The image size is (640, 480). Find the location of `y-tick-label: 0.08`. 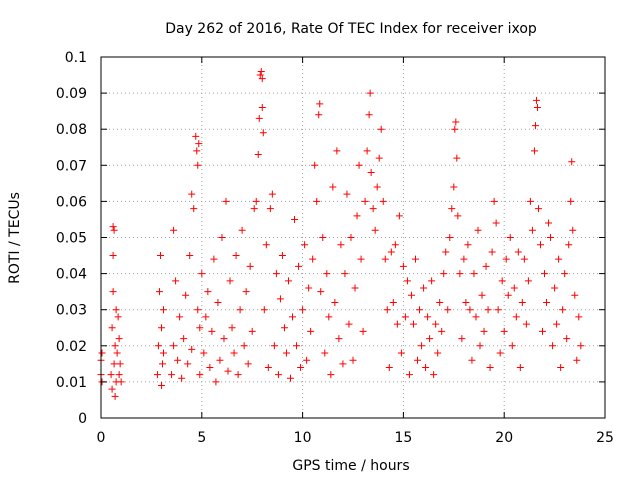

y-tick-label: 0.08 is located at coordinates (71, 130).